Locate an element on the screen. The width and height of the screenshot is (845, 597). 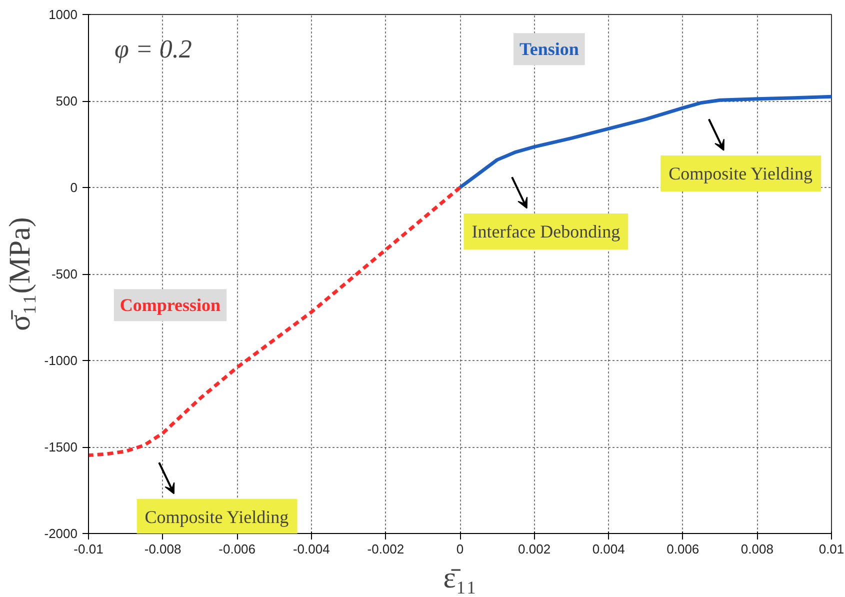
x-tick-label: -0.01 is located at coordinates (89, 549).